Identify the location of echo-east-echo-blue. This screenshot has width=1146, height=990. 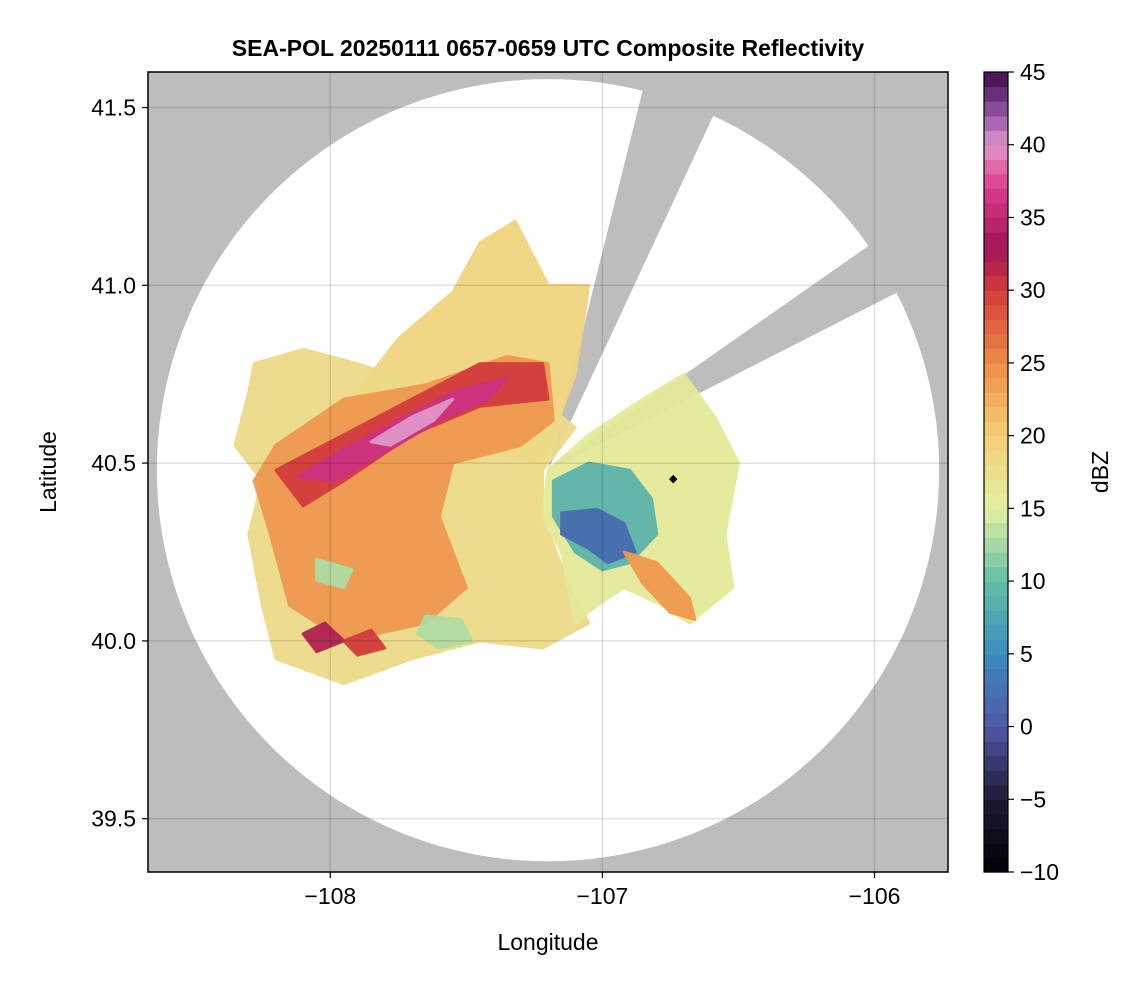
(598, 536).